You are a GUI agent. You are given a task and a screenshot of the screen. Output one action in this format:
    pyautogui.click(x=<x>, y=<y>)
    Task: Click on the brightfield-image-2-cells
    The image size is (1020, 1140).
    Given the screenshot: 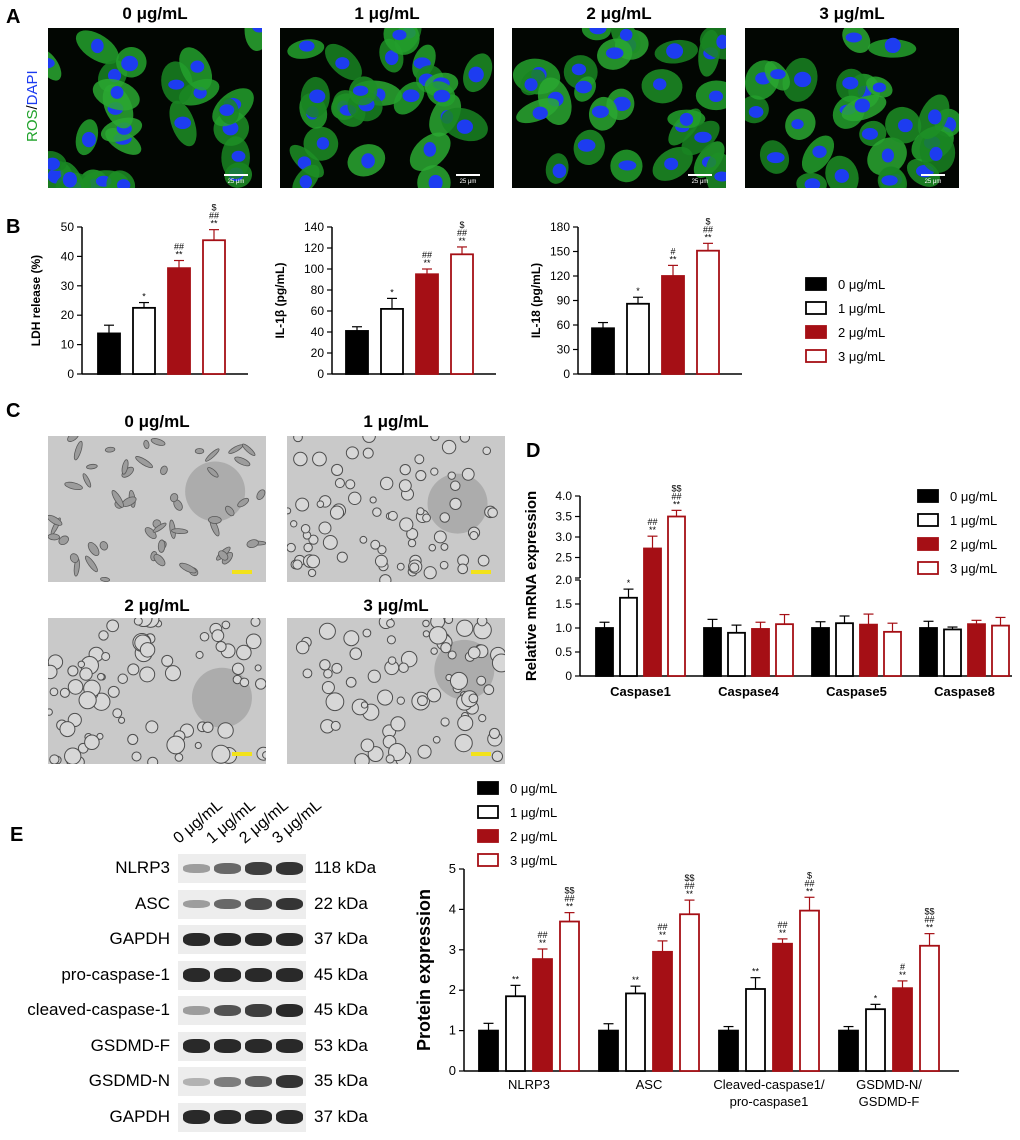 What is the action you would take?
    pyautogui.click(x=157, y=691)
    